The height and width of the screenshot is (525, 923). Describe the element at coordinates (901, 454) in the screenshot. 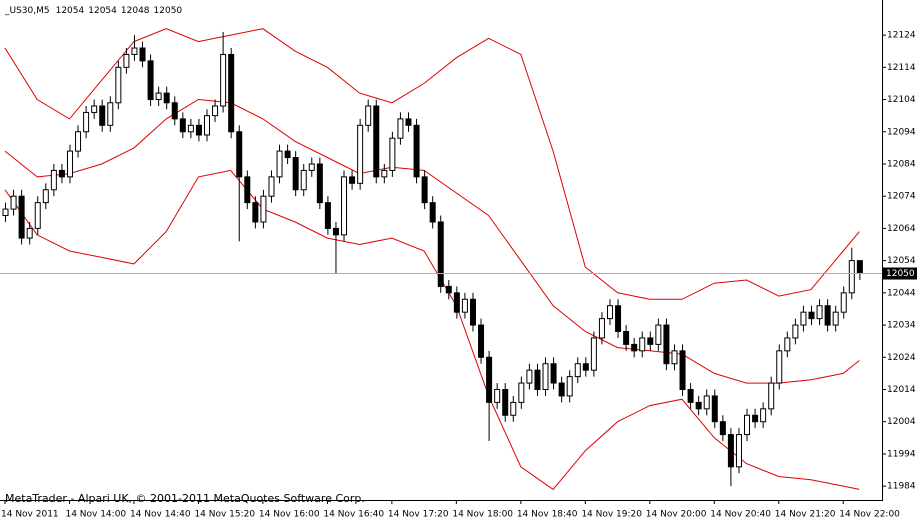

I see `y-tick-label: 11994` at that location.